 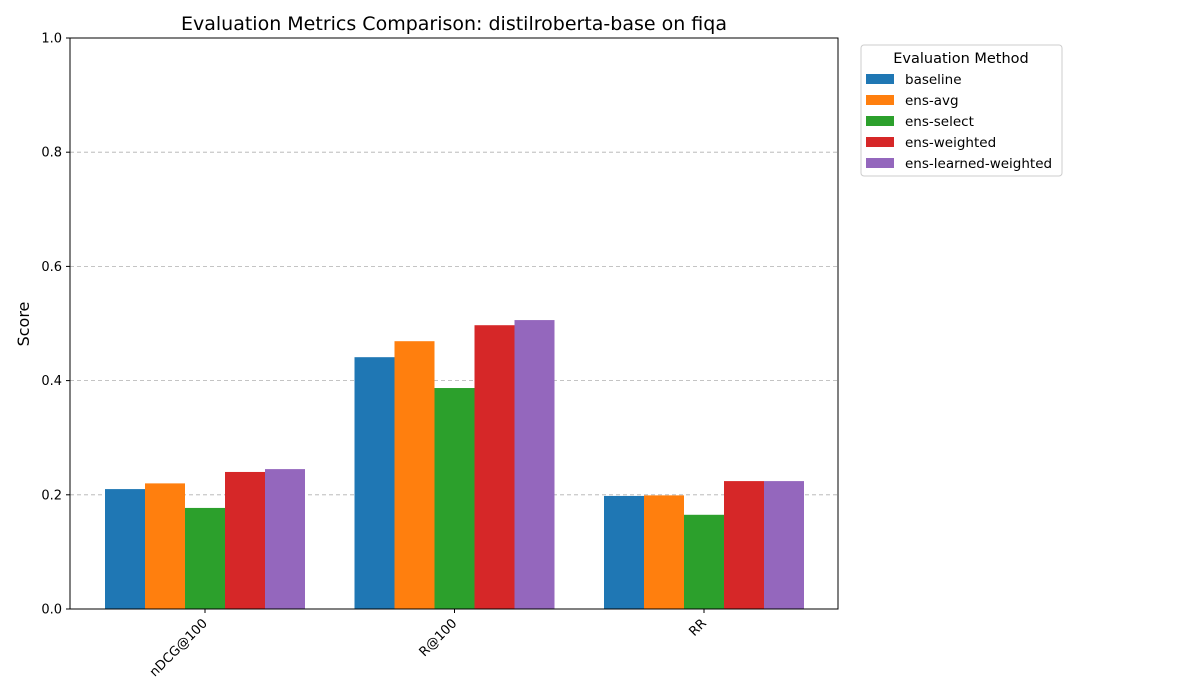 What do you see at coordinates (51, 610) in the screenshot?
I see `y-tick-label-0: 0.0` at bounding box center [51, 610].